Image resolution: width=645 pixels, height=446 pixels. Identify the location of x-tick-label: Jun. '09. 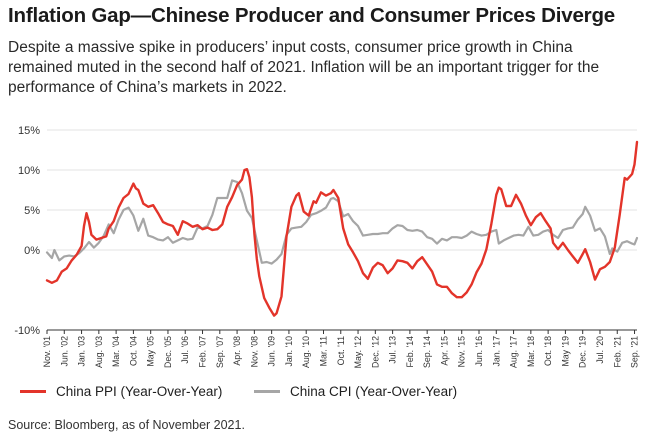
(272, 351).